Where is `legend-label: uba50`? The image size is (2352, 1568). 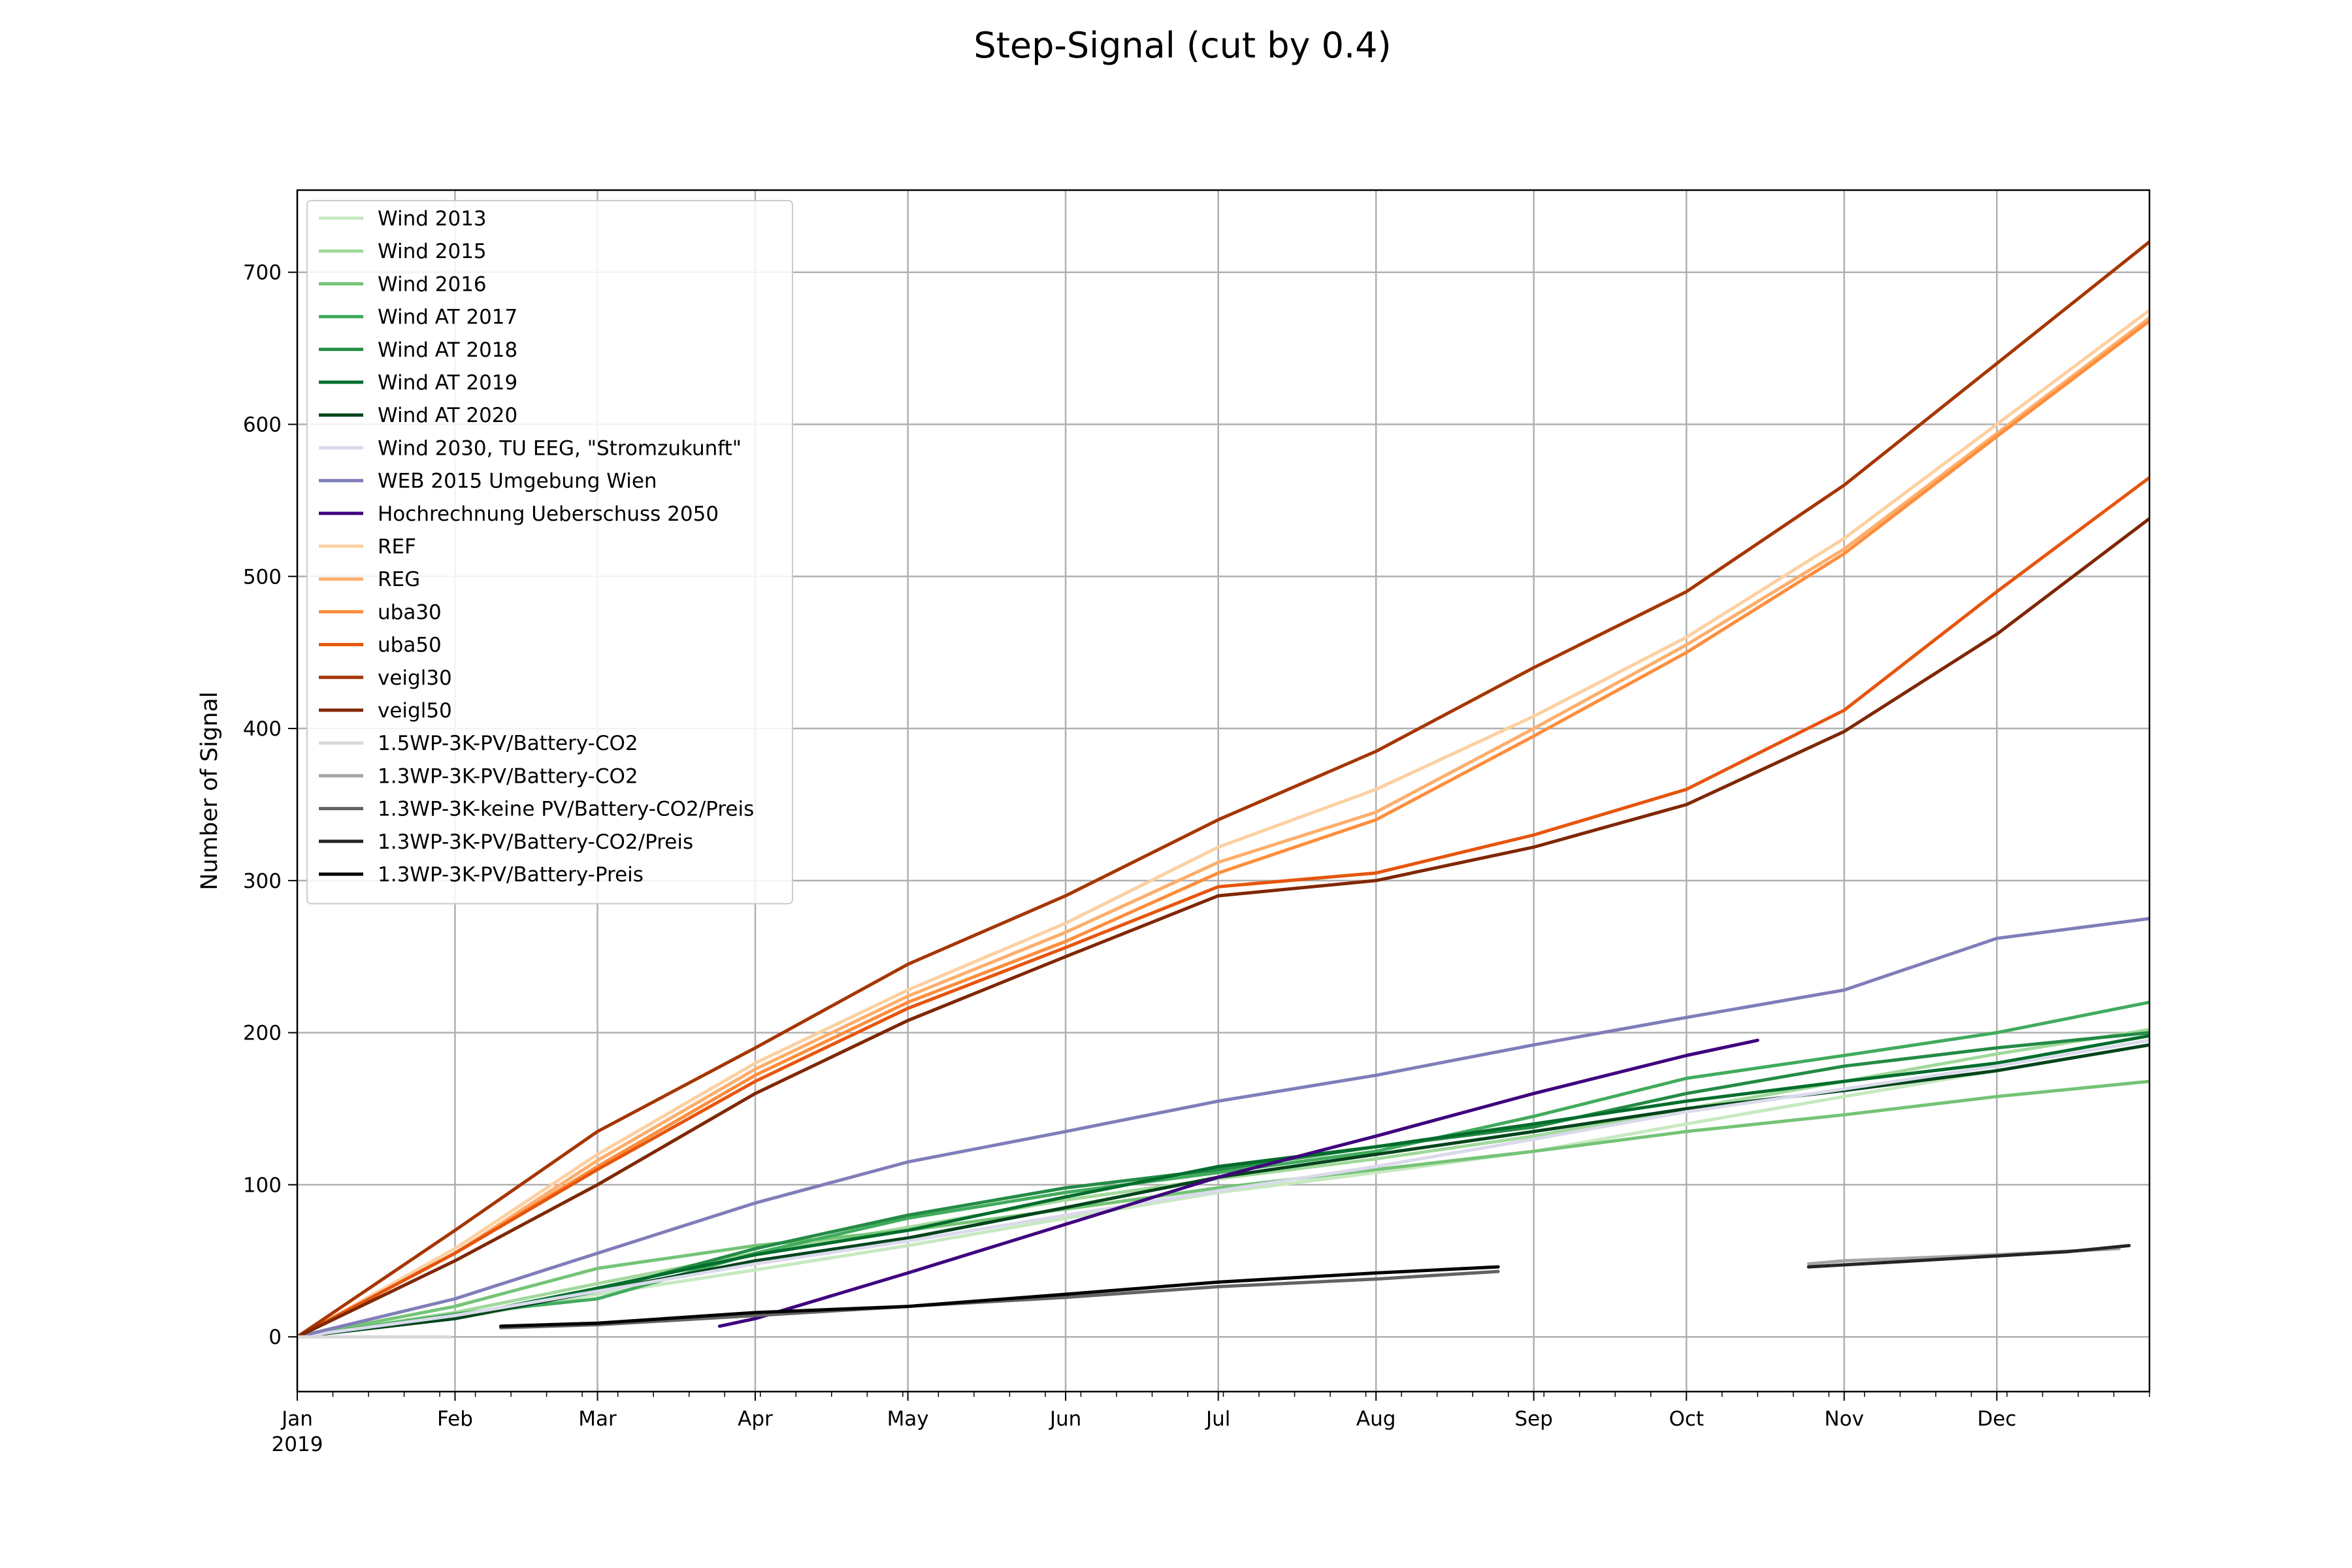
legend-label: uba50 is located at coordinates (410, 645).